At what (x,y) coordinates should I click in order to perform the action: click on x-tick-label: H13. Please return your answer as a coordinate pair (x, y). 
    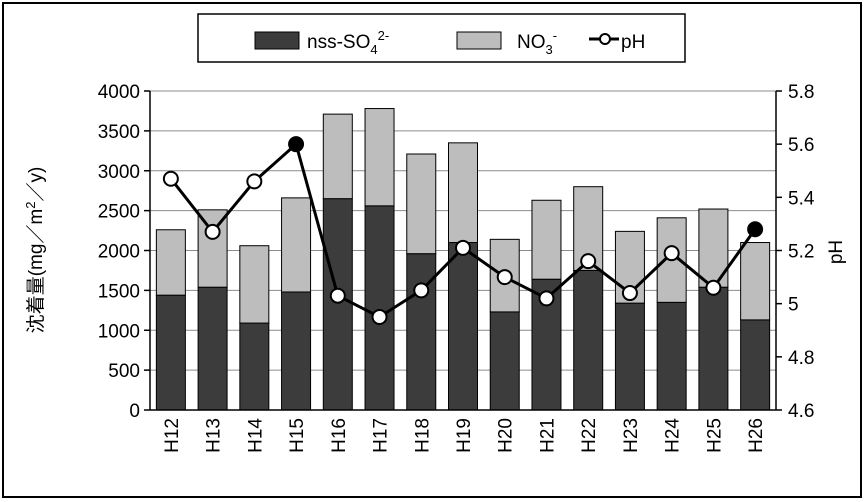
    Looking at the image, I should click on (214, 435).